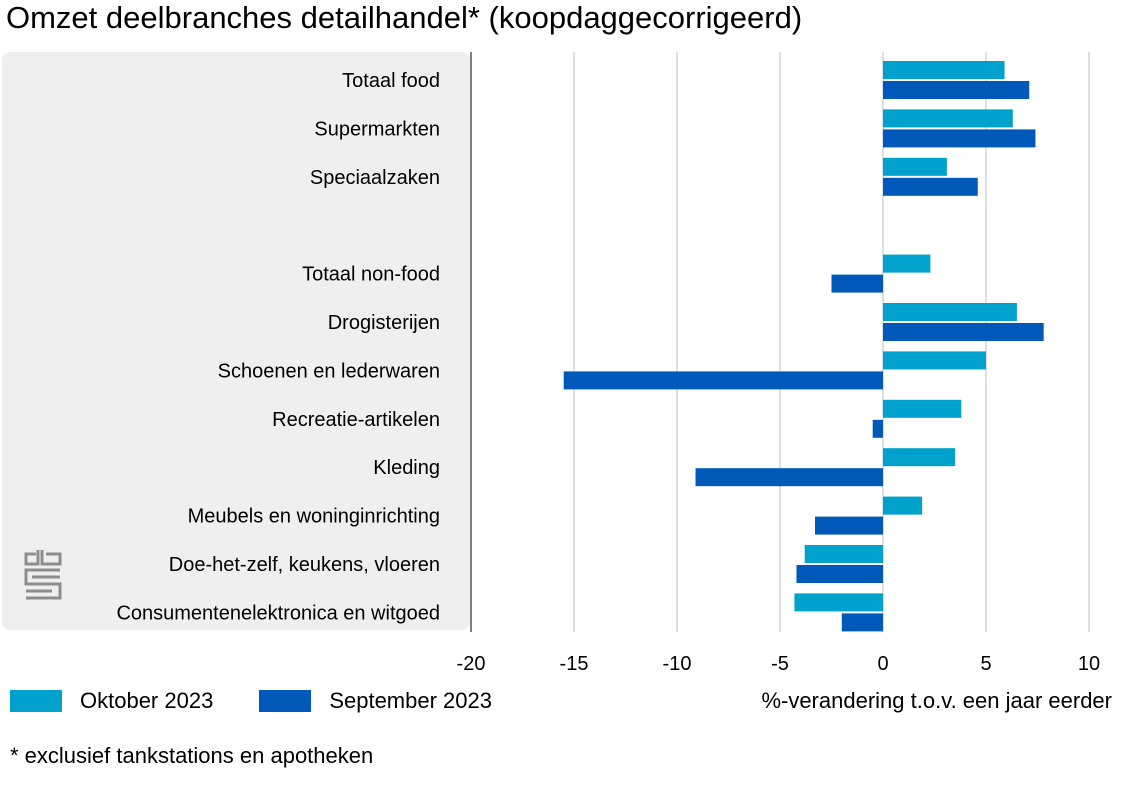 Image resolution: width=1122 pixels, height=786 pixels. I want to click on category-label: Totaal food, so click(391, 81).